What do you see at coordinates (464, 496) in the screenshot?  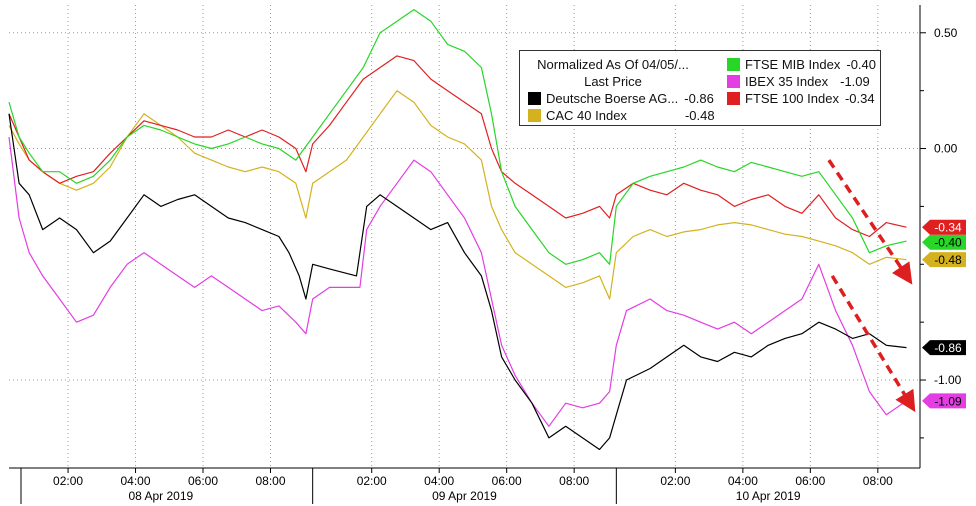 I see `day-label: 09 Apr 2019` at bounding box center [464, 496].